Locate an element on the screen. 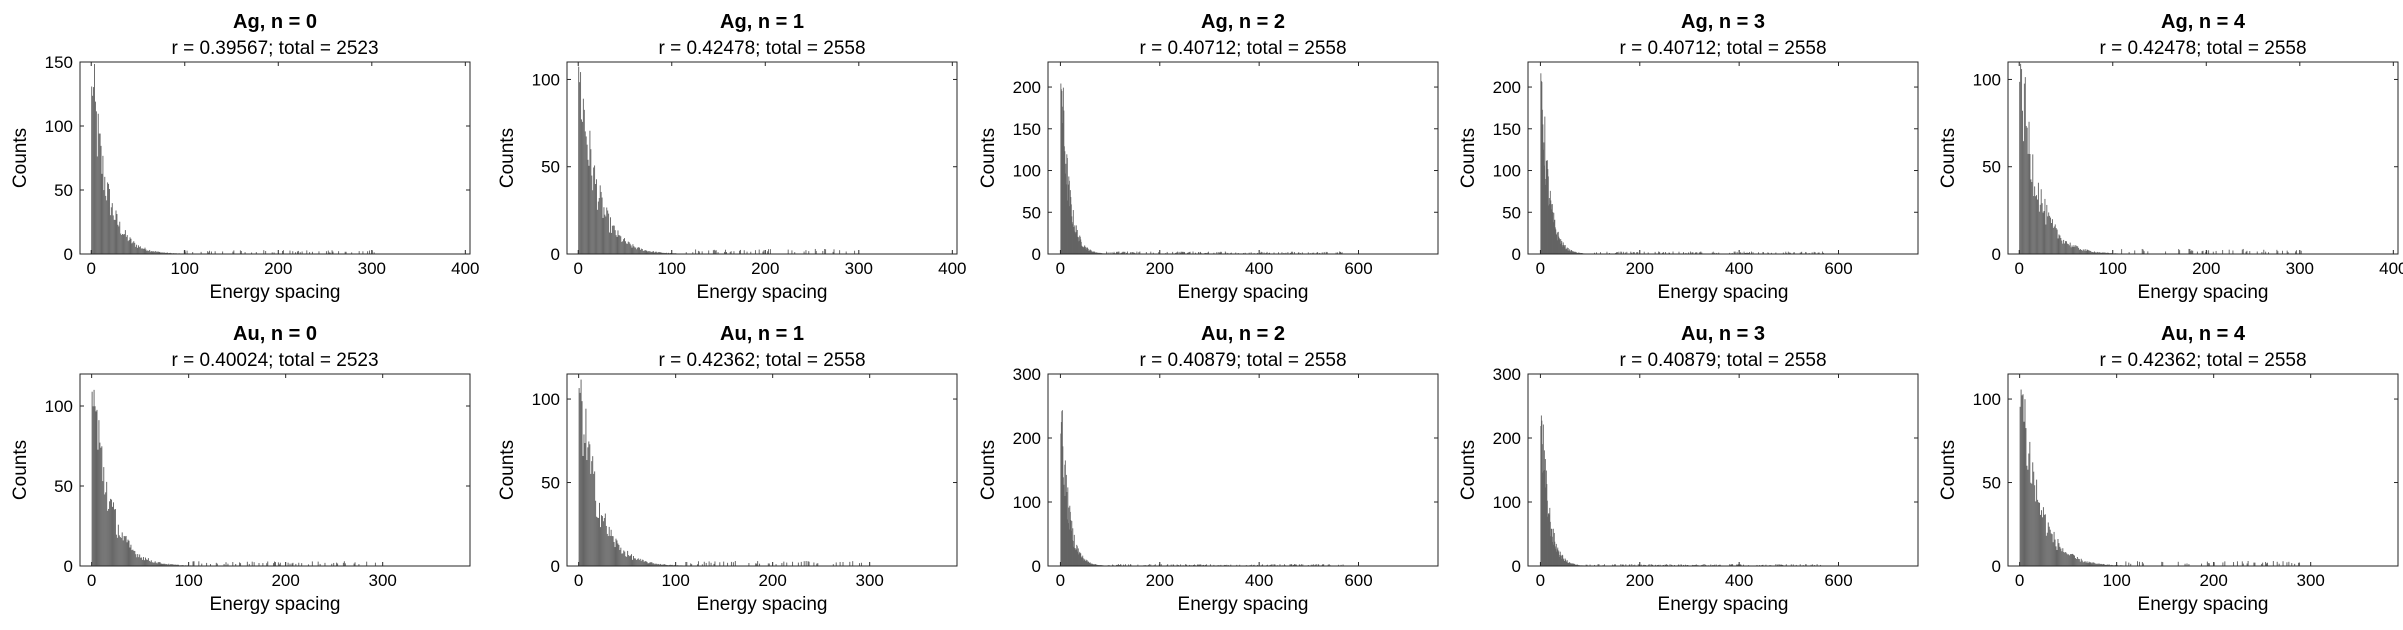  panel-title: Ag, n = 2 is located at coordinates (1243, 22).